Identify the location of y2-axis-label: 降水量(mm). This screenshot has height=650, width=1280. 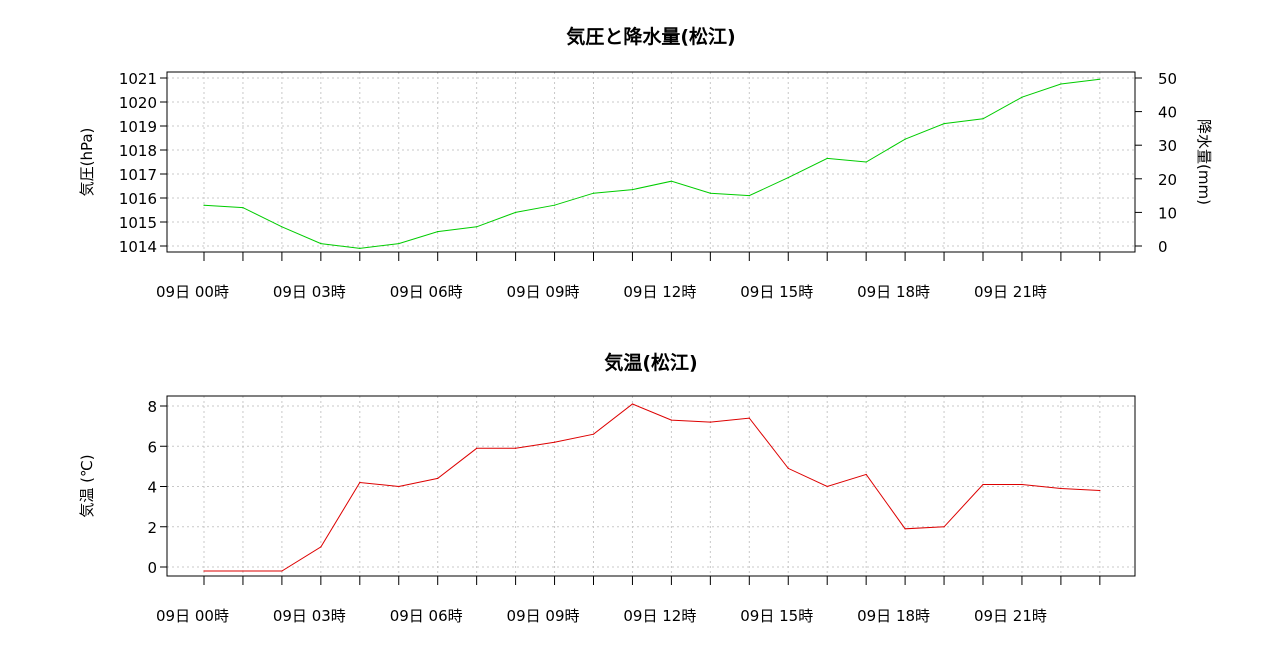
(1204, 162).